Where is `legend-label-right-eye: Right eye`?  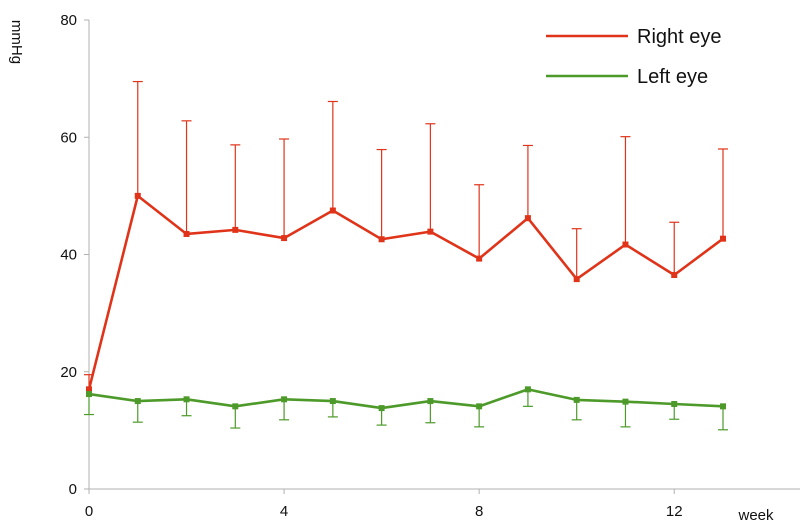 legend-label-right-eye: Right eye is located at coordinates (679, 37).